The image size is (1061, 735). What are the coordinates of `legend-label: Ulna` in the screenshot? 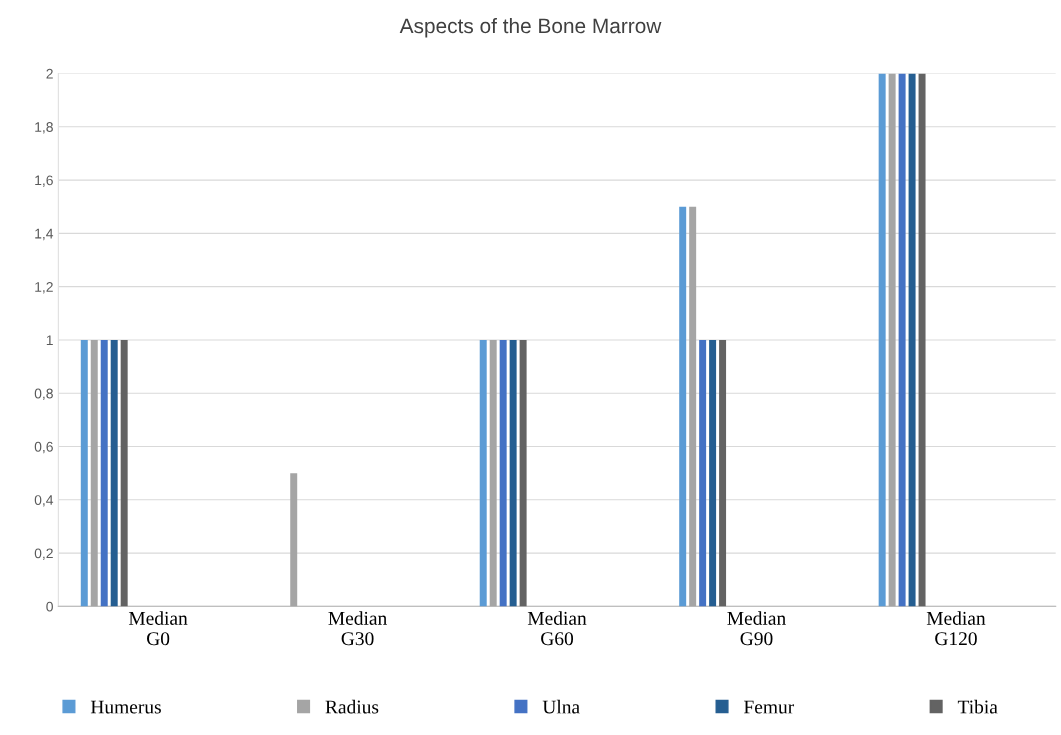 It's located at (561, 706).